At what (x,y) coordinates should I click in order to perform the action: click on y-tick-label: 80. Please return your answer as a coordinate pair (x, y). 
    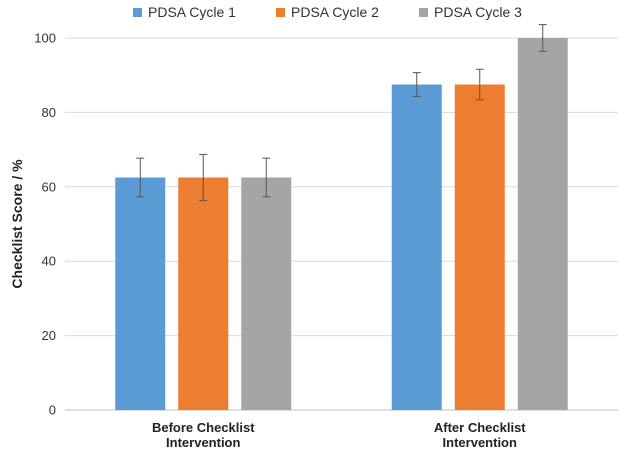
    Looking at the image, I should click on (49, 112).